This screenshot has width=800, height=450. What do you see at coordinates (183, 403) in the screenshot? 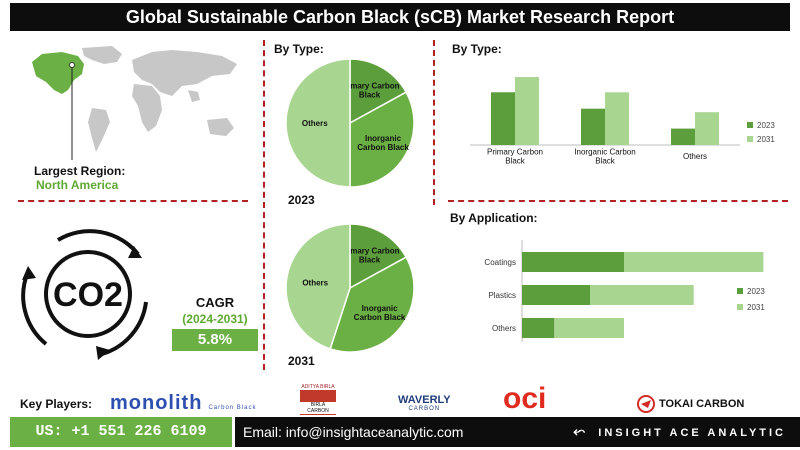
I see `monolith-logo: monolith Carbon Black` at bounding box center [183, 403].